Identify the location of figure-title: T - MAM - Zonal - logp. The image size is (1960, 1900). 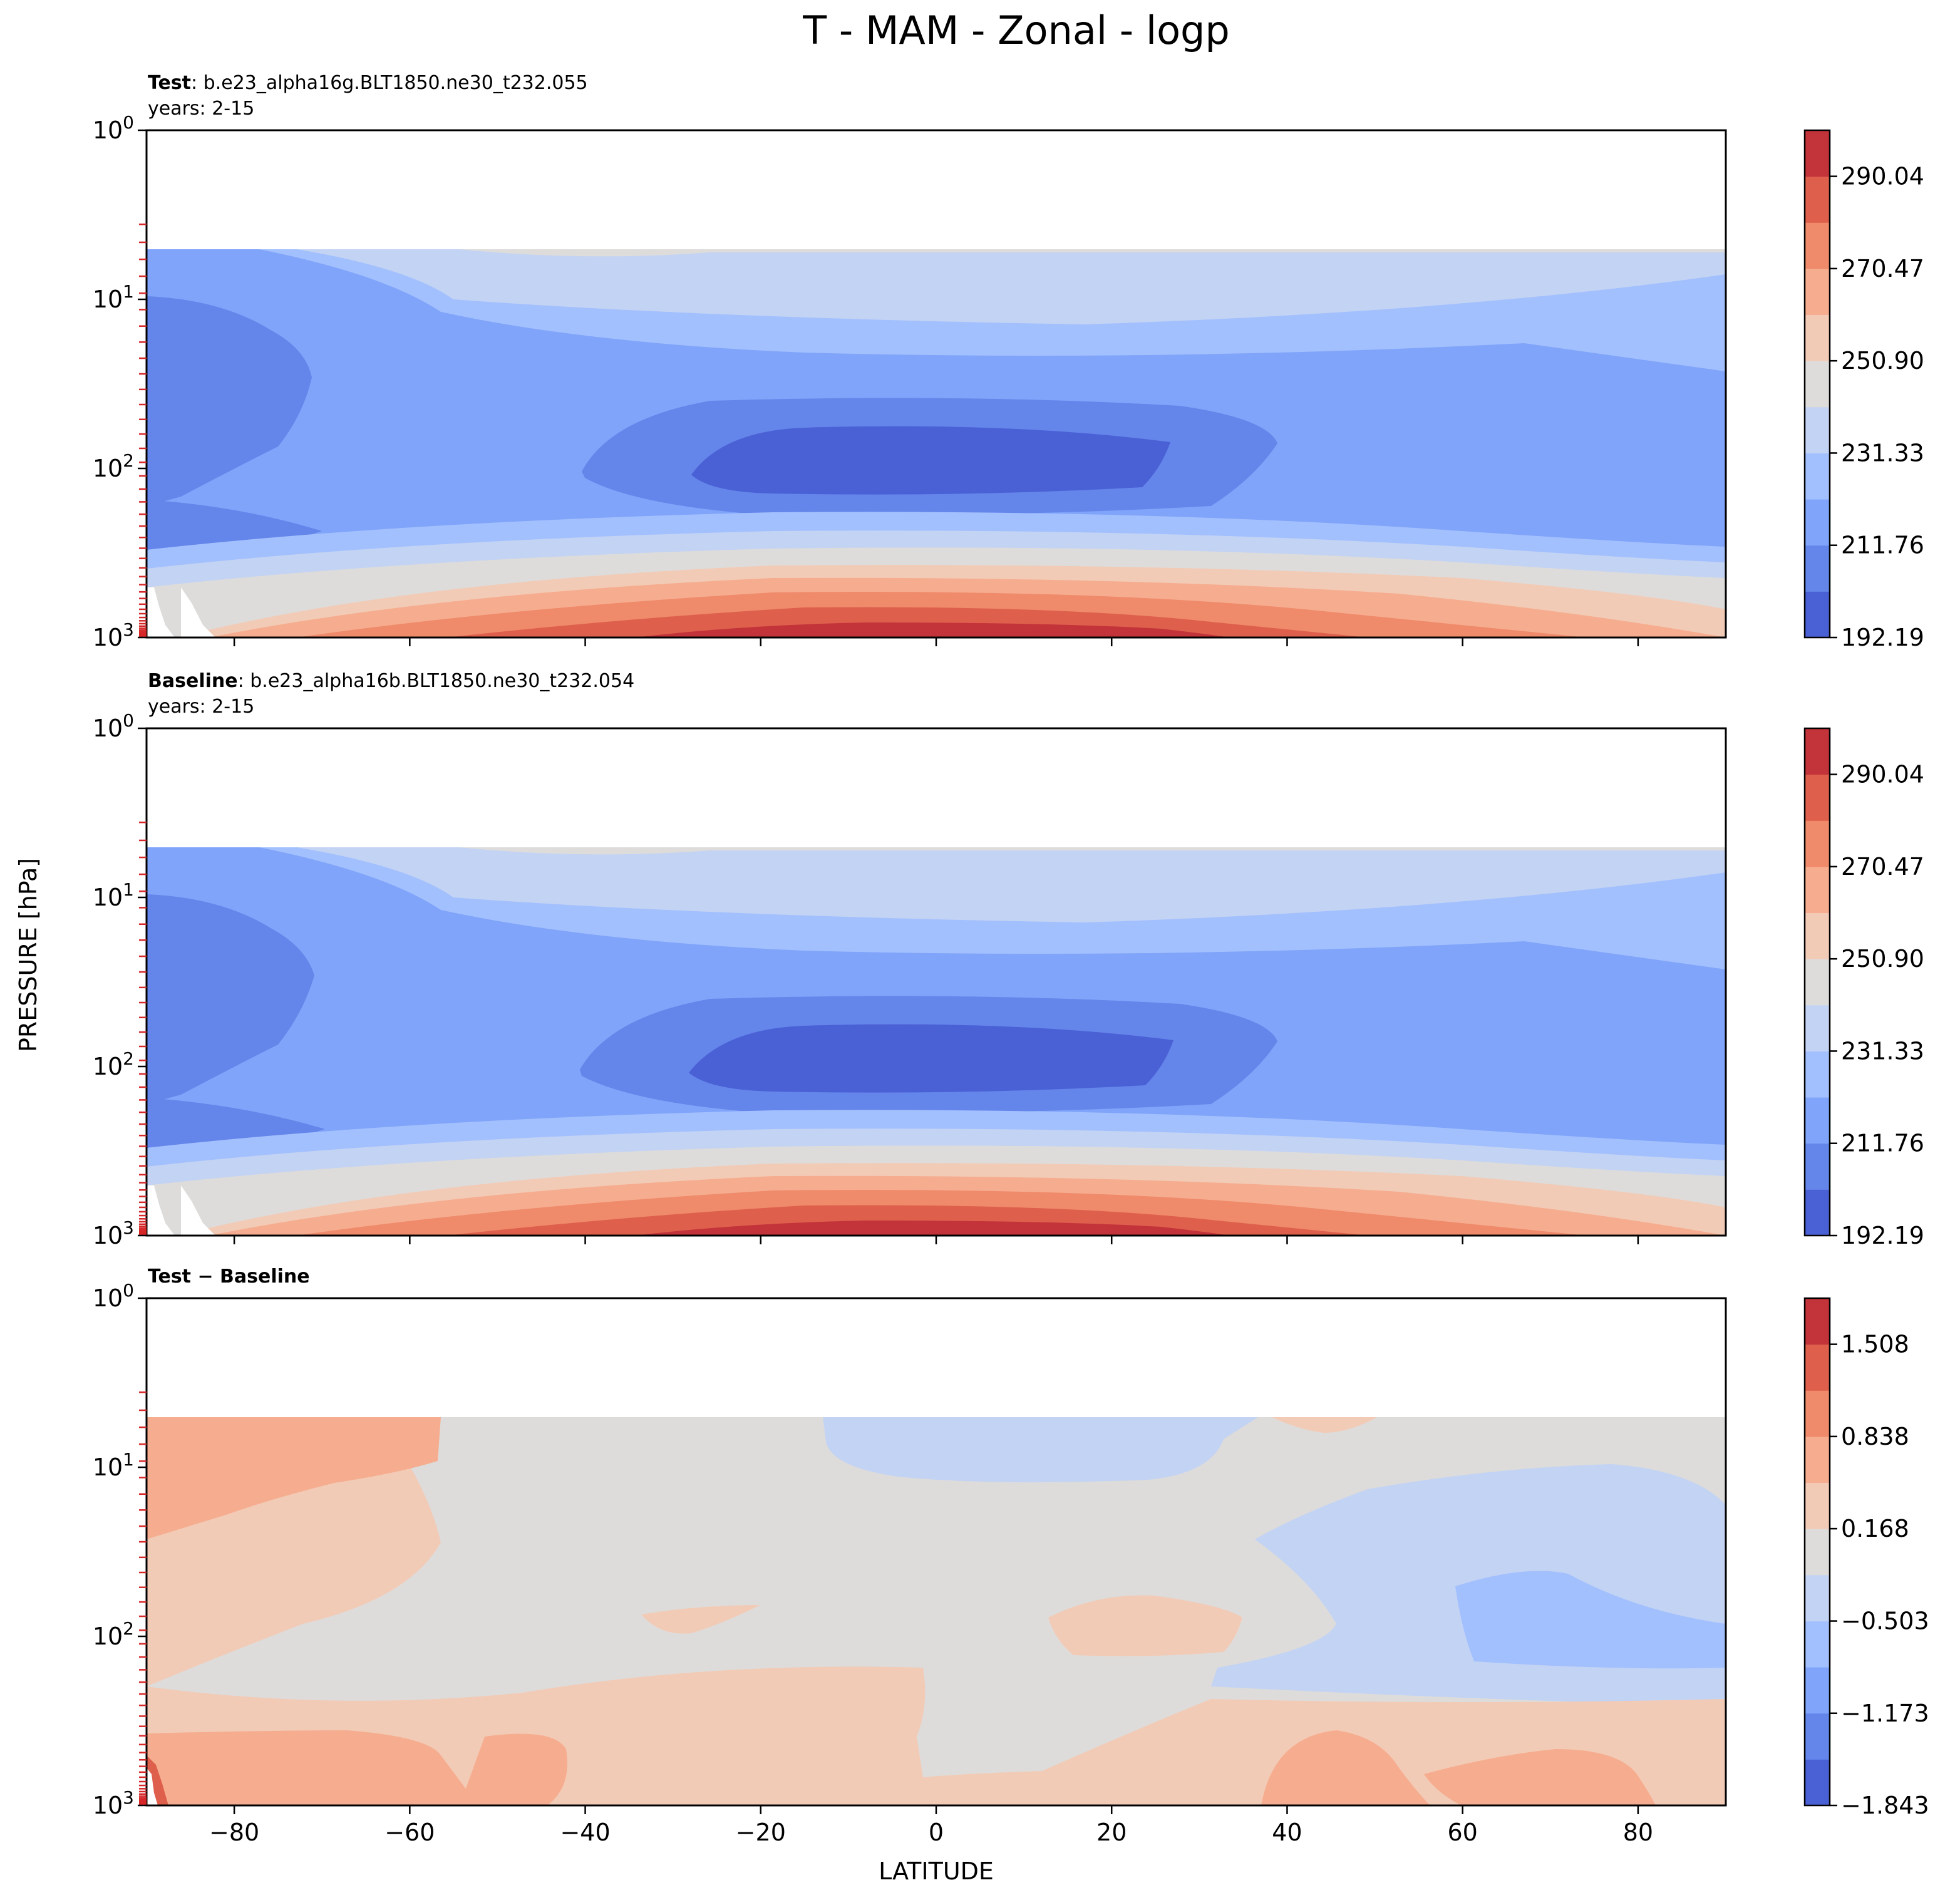
(1016, 30).